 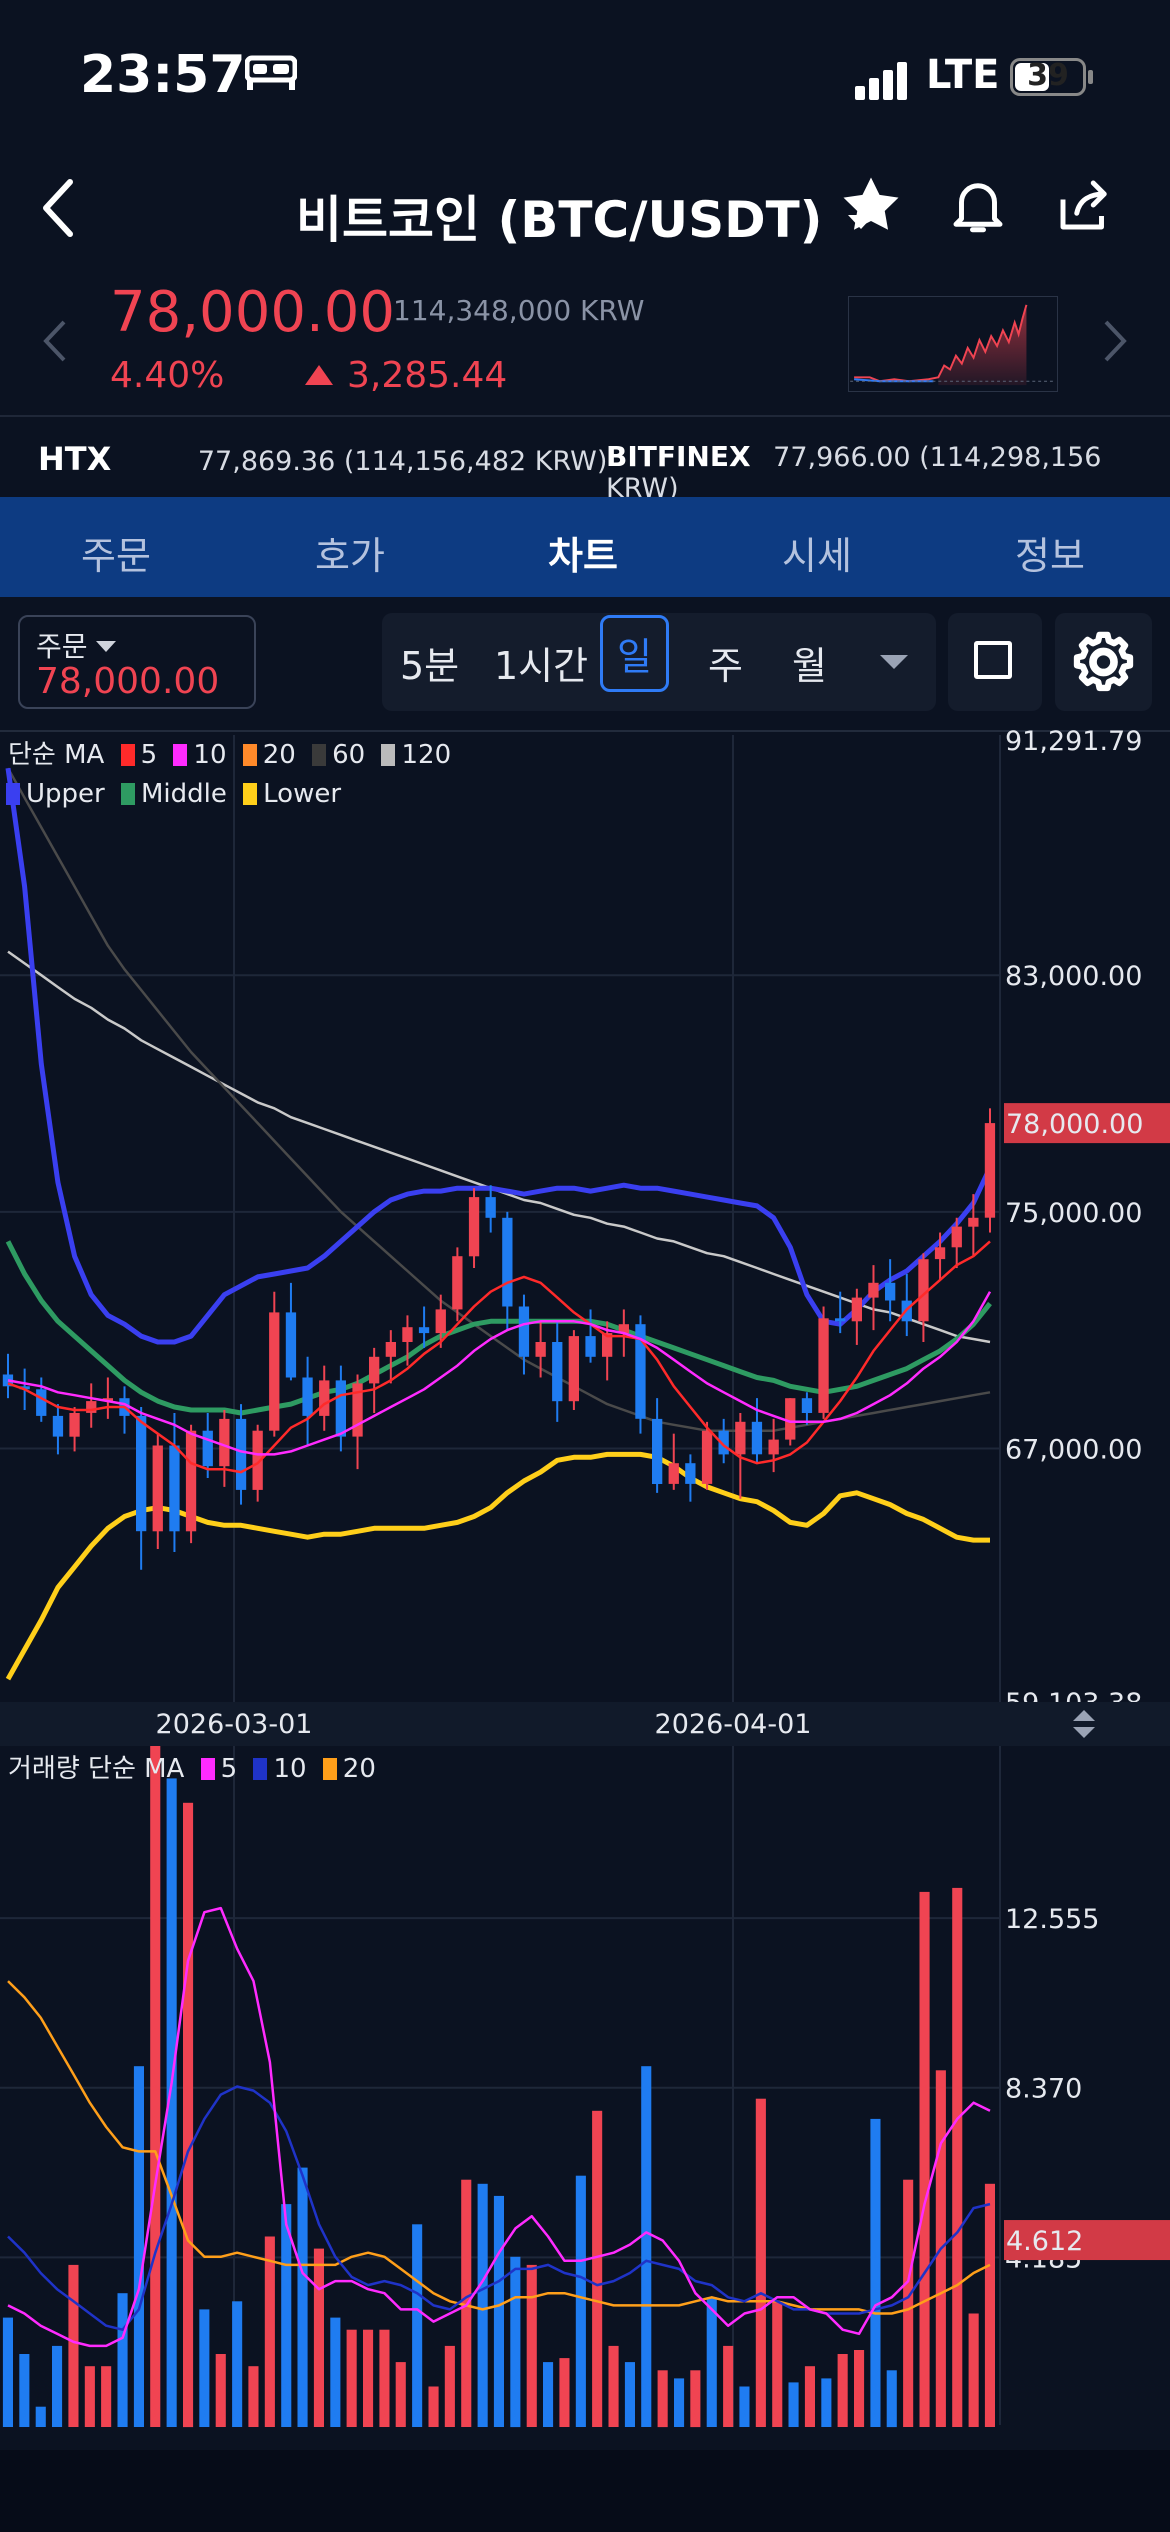 I want to click on divider, so click(x=585, y=416).